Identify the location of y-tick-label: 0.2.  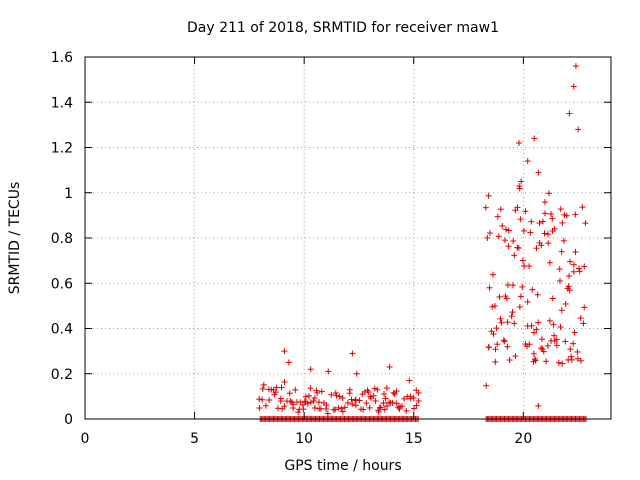
(62, 375).